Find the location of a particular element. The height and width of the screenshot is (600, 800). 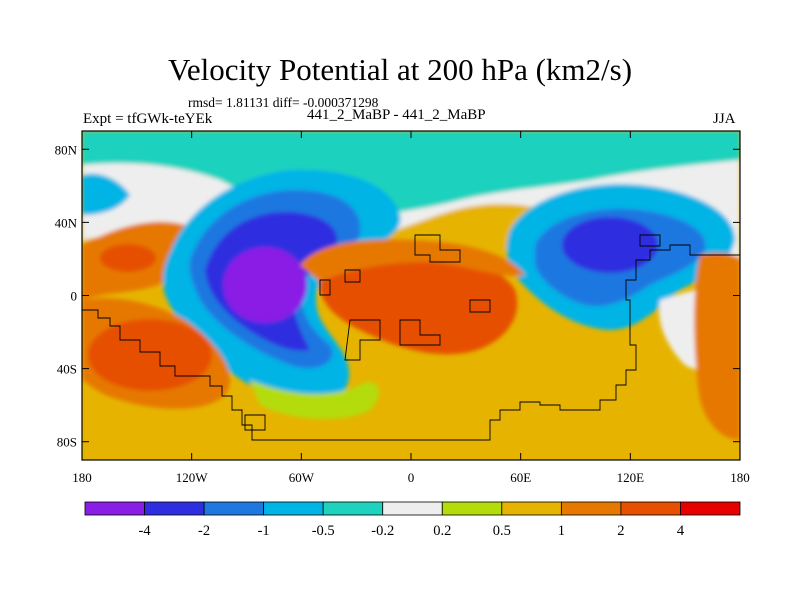

fill-red-nw is located at coordinates (128, 258).